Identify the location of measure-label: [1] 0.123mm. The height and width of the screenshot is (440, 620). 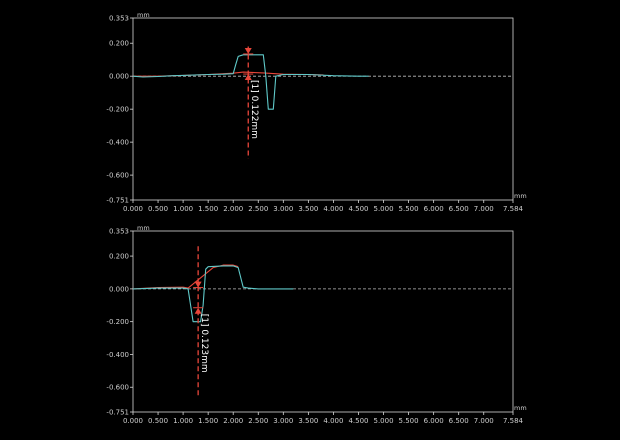
(204, 343).